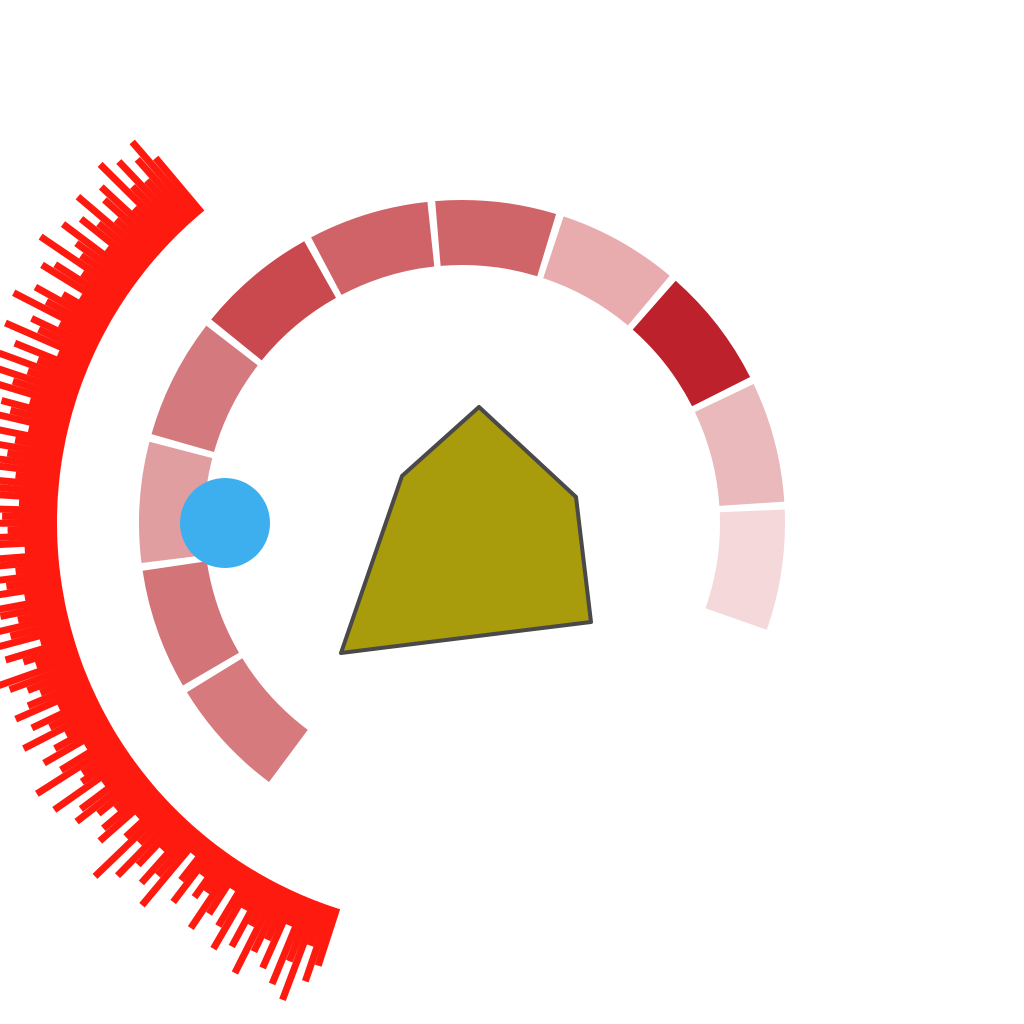 This screenshot has width=1024, height=1024. What do you see at coordinates (225, 523) in the screenshot?
I see `marker-circle` at bounding box center [225, 523].